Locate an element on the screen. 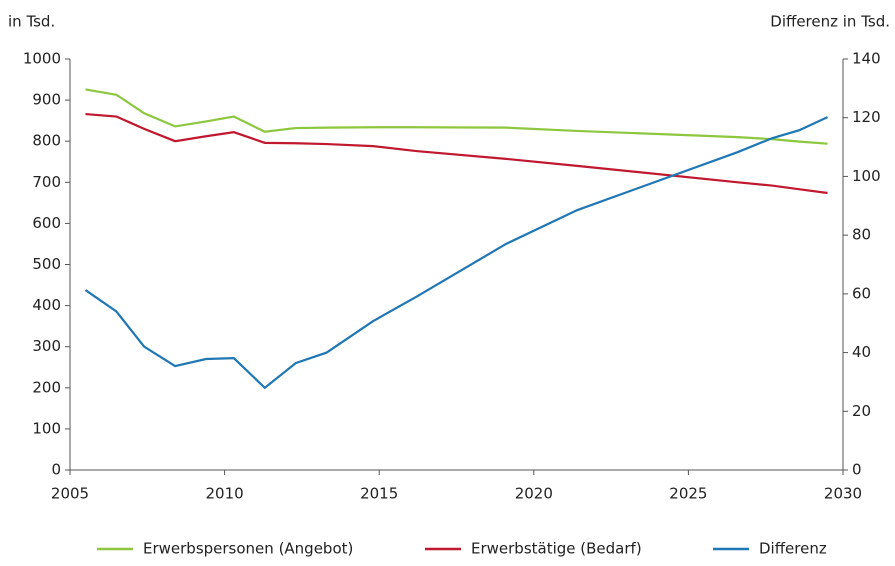 The width and height of the screenshot is (895, 566). y2-tick-label: 80 is located at coordinates (861, 235).